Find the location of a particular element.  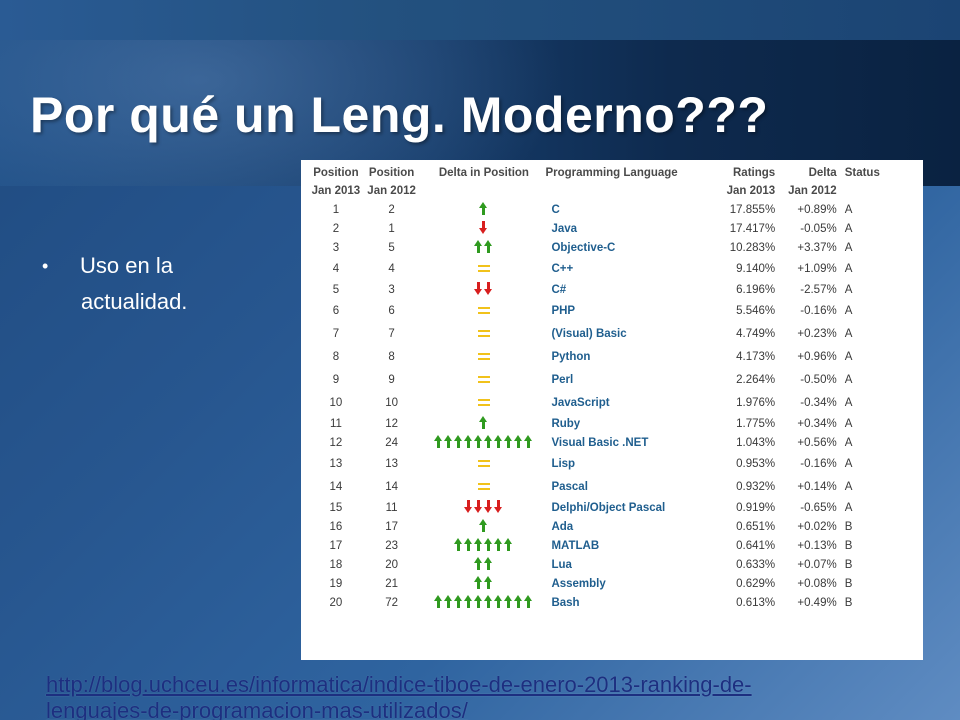

cell-language: JavaScript is located at coordinates (580, 402).